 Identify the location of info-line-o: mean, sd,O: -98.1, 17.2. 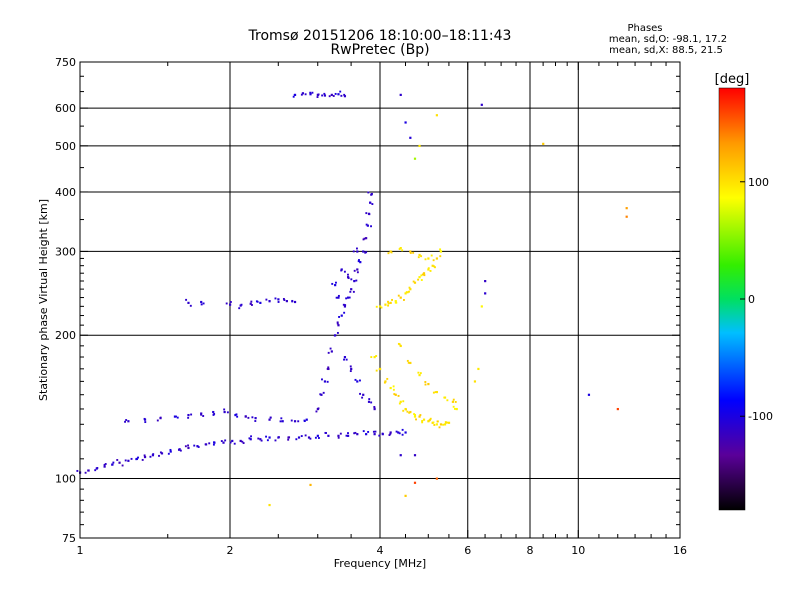
(668, 39).